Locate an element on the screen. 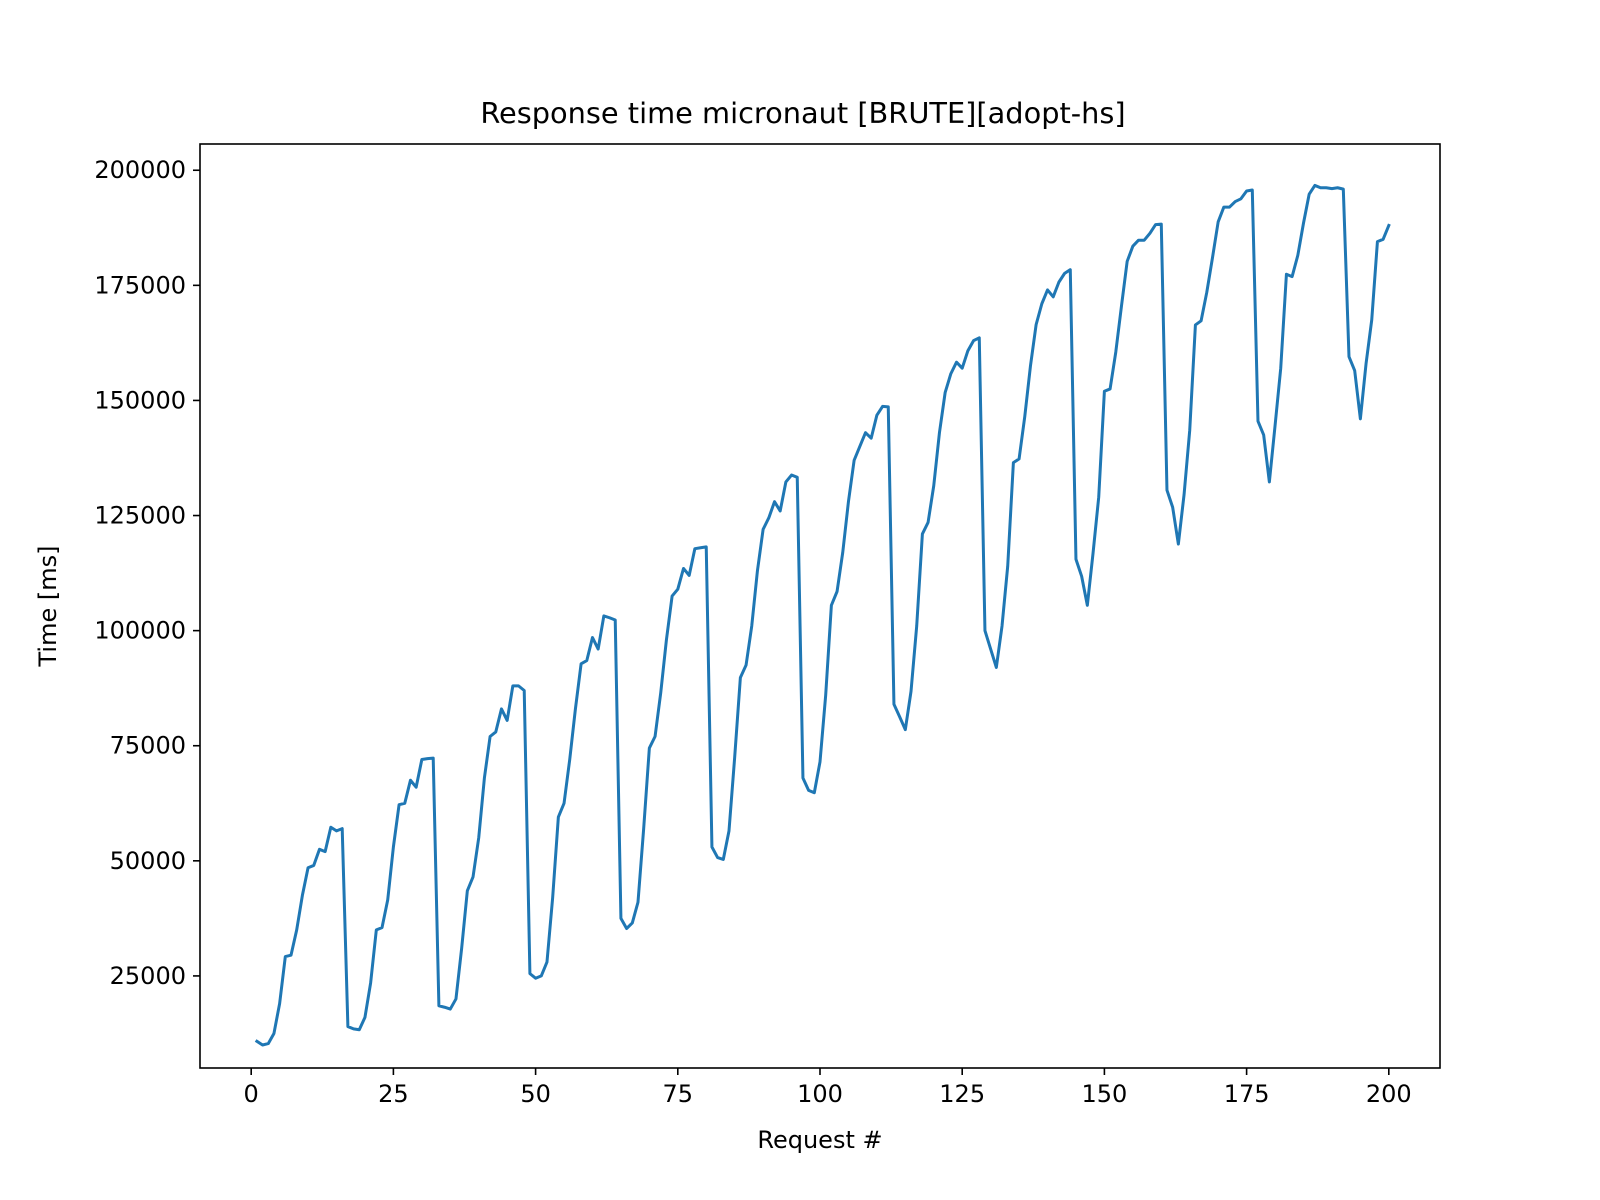 This screenshot has height=1200, width=1600. y-tick-label: 150000 is located at coordinates (140, 400).